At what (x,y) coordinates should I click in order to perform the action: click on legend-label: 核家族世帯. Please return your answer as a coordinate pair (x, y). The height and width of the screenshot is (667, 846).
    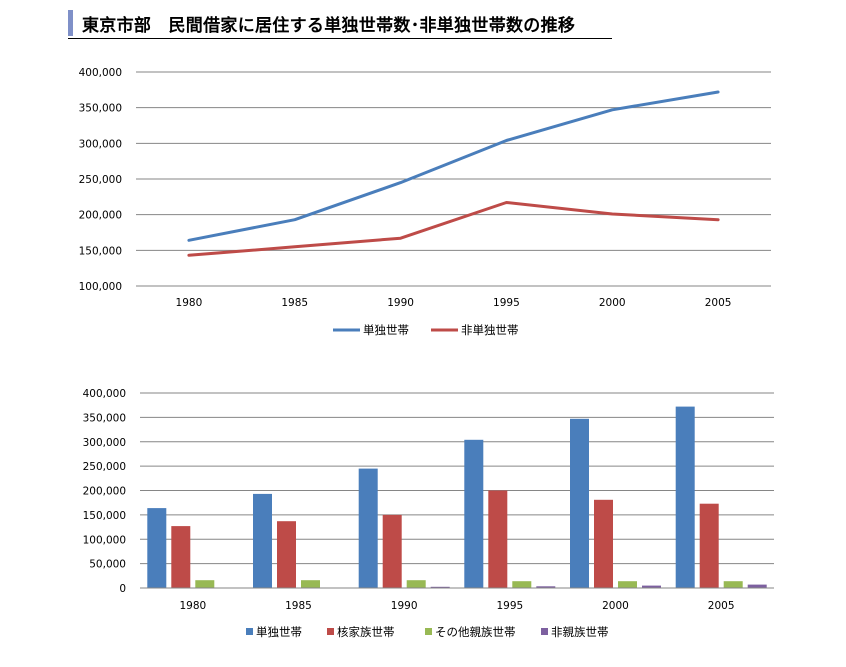
    Looking at the image, I should click on (366, 632).